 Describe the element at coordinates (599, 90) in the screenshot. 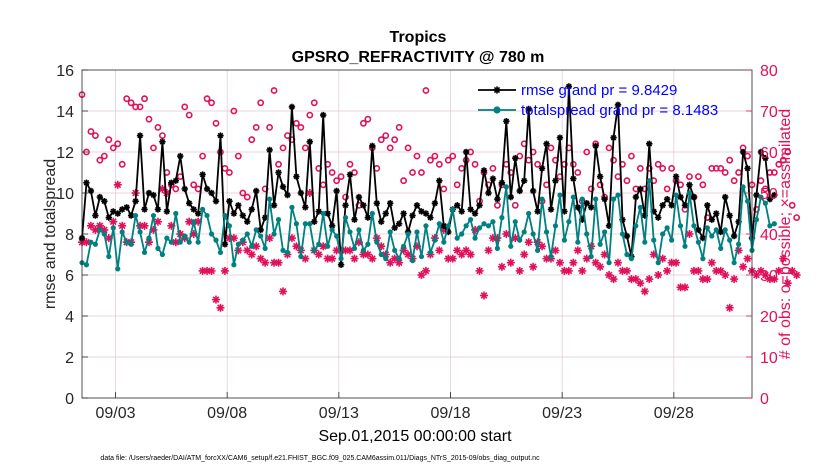

I see `legend-rmse-label: rmse grand pr = 9.8429` at that location.